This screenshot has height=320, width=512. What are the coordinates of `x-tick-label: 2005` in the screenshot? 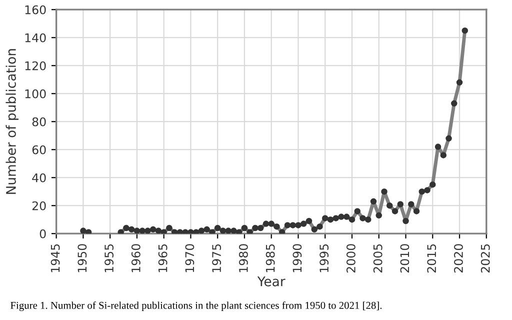 It's located at (377, 258).